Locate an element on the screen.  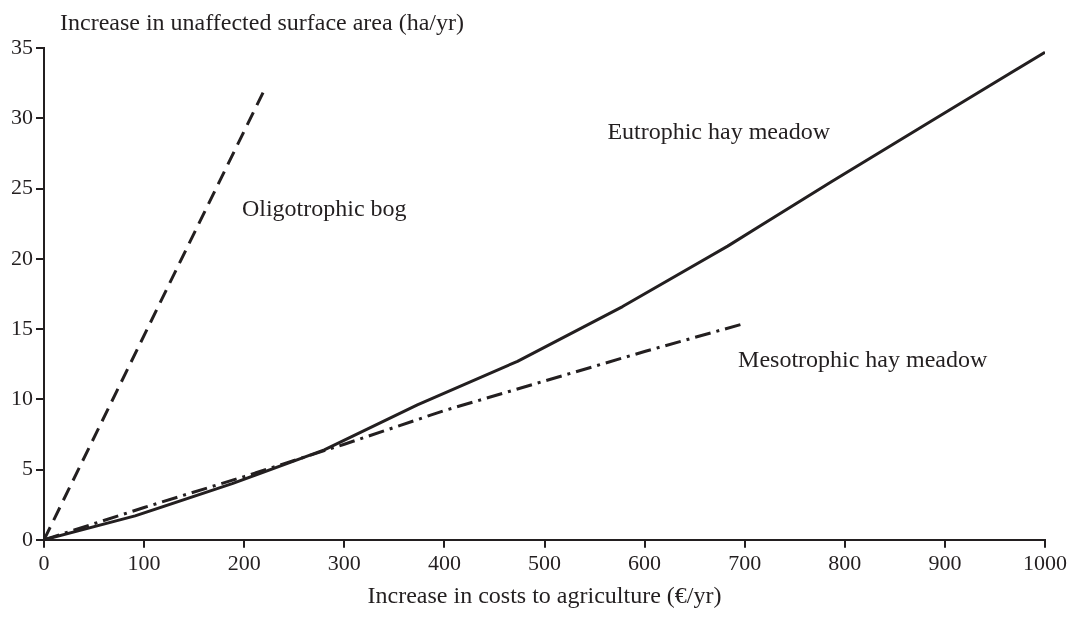
x-tick-label: 100 is located at coordinates (144, 562).